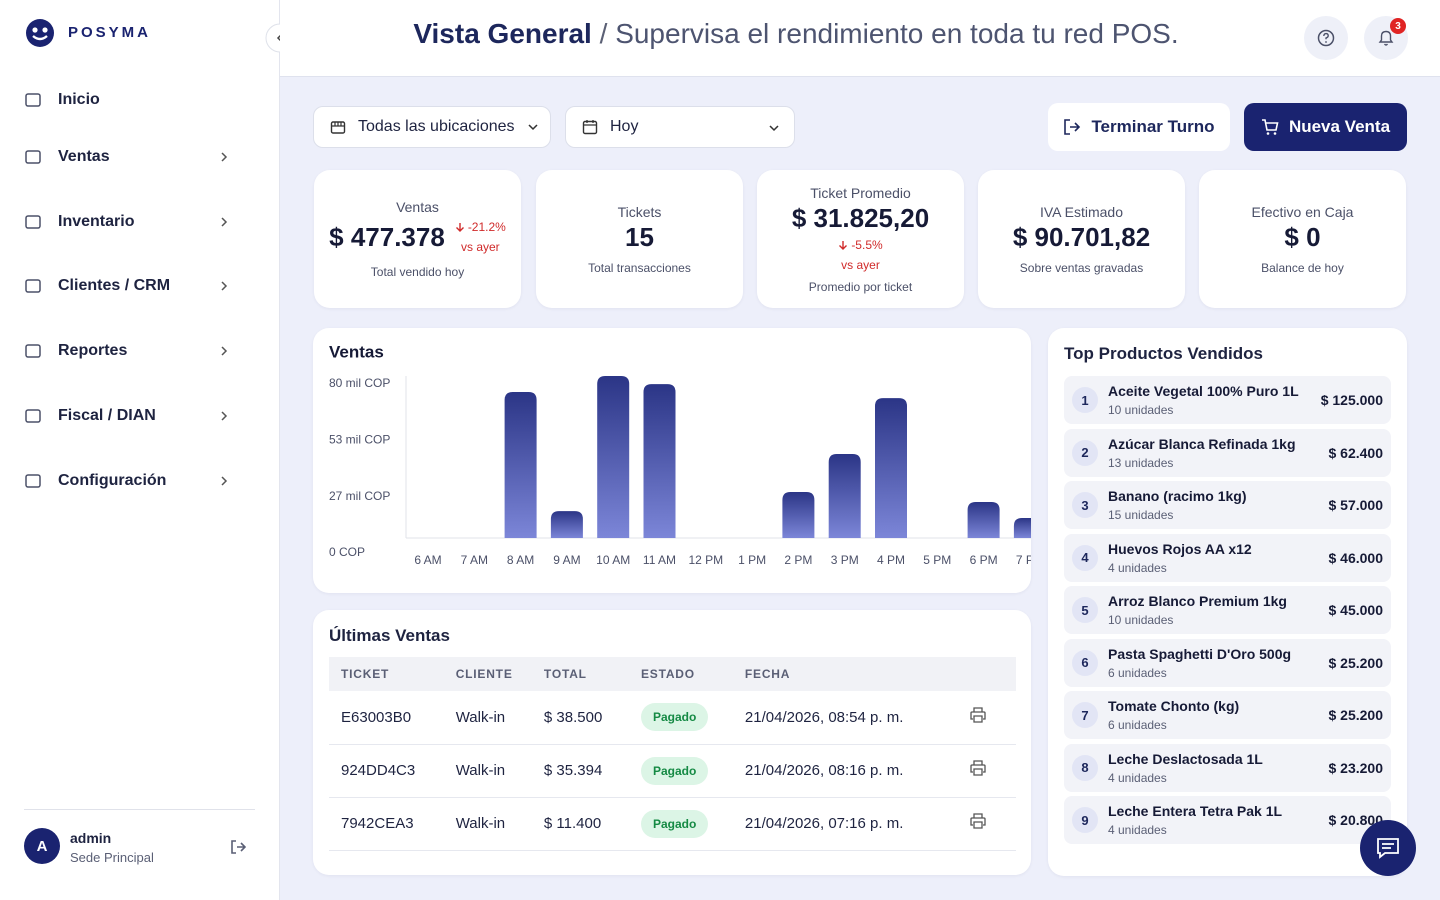 The width and height of the screenshot is (1440, 900). I want to click on product-rank: 5, so click(1085, 610).